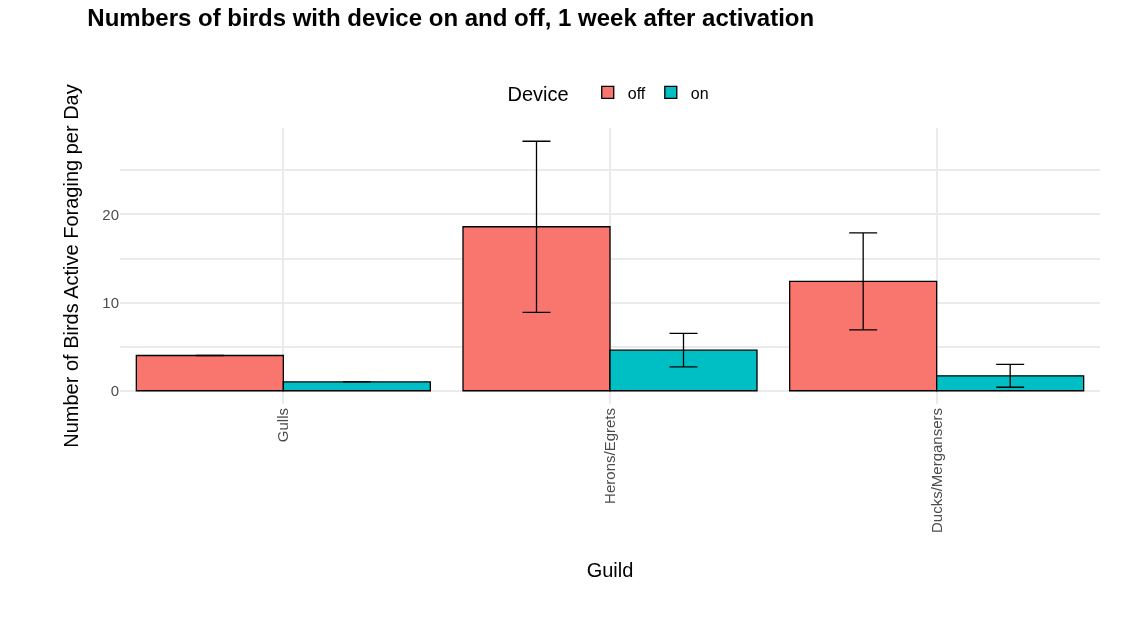  What do you see at coordinates (114, 391) in the screenshot?
I see `y-tick-label: 0` at bounding box center [114, 391].